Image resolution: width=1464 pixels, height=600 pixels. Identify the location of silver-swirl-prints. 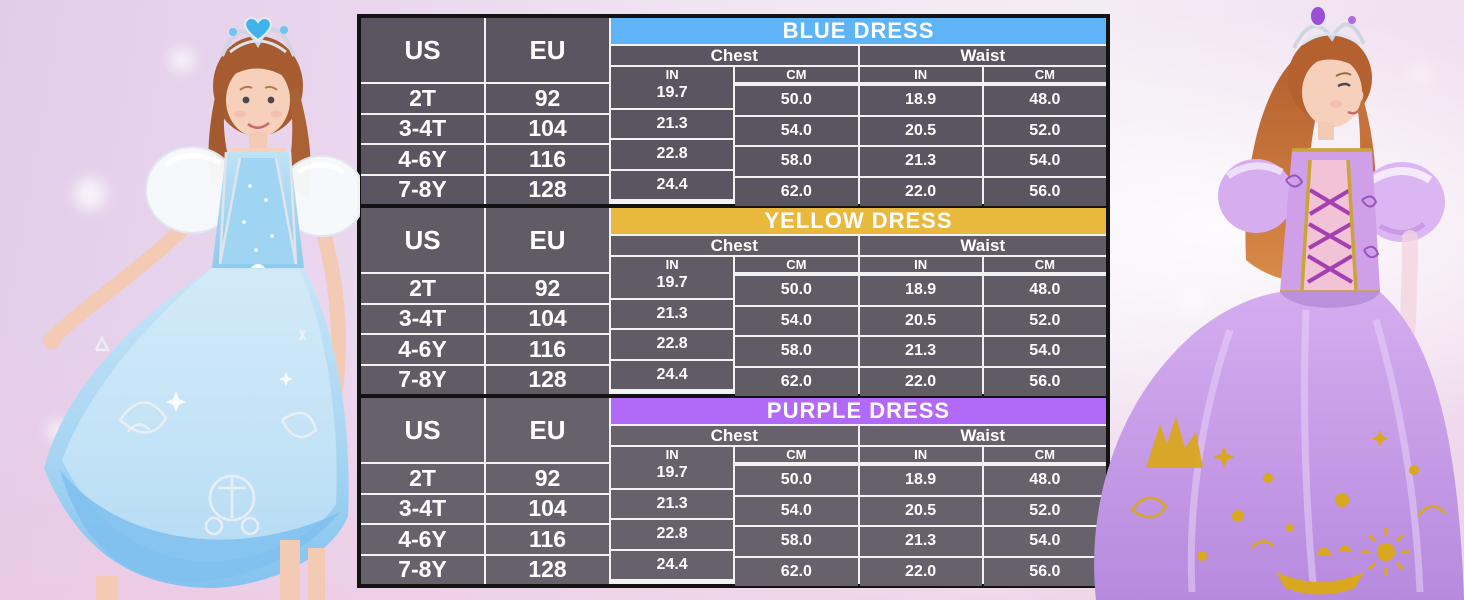
(206, 432).